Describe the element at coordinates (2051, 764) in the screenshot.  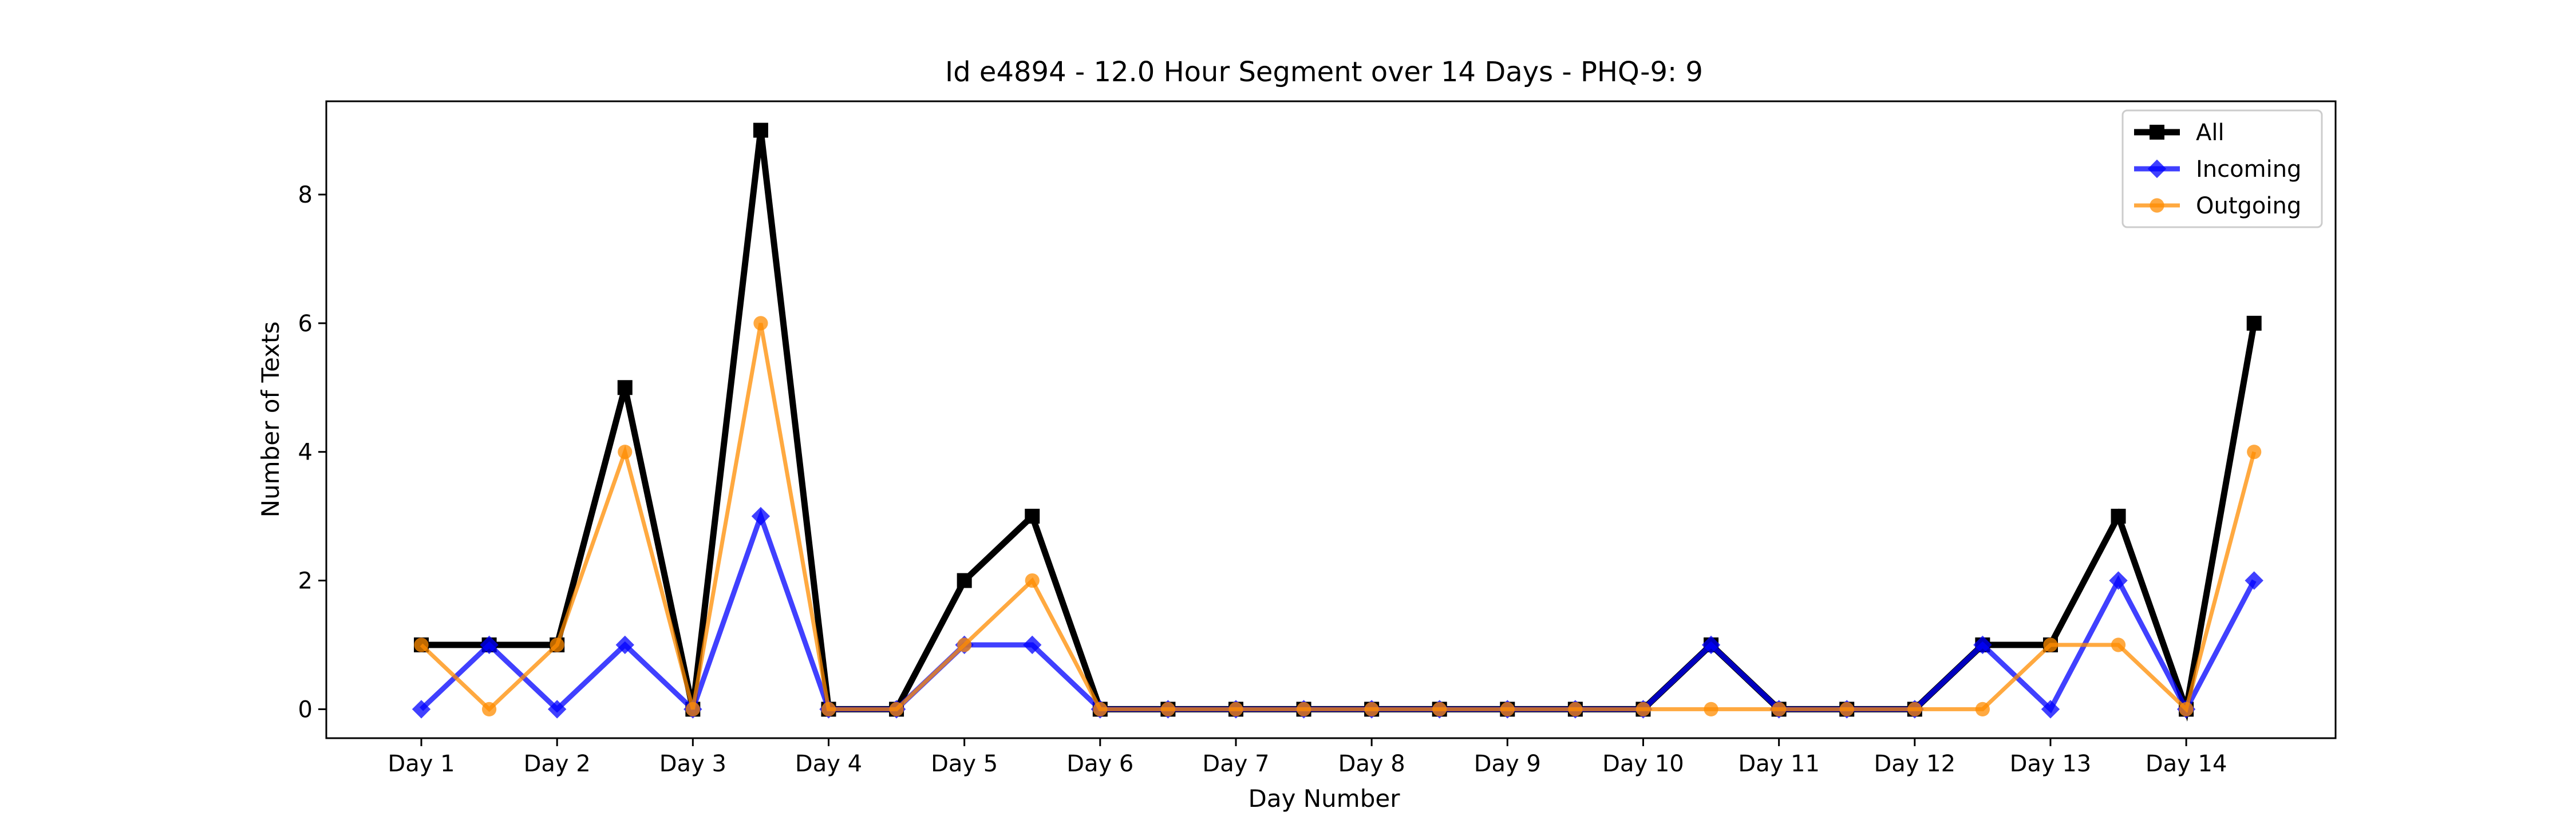
I see `x-tick-label: Day 13` at that location.